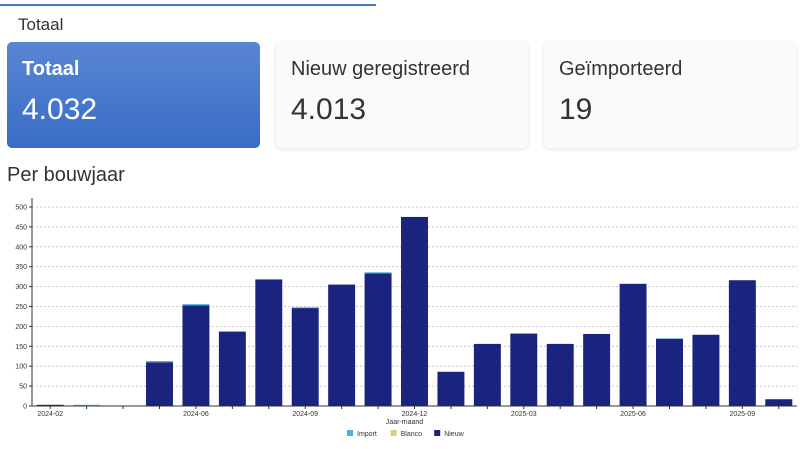 The height and width of the screenshot is (449, 800). I want to click on card-totaal: Totaal 4.032, so click(133, 95).